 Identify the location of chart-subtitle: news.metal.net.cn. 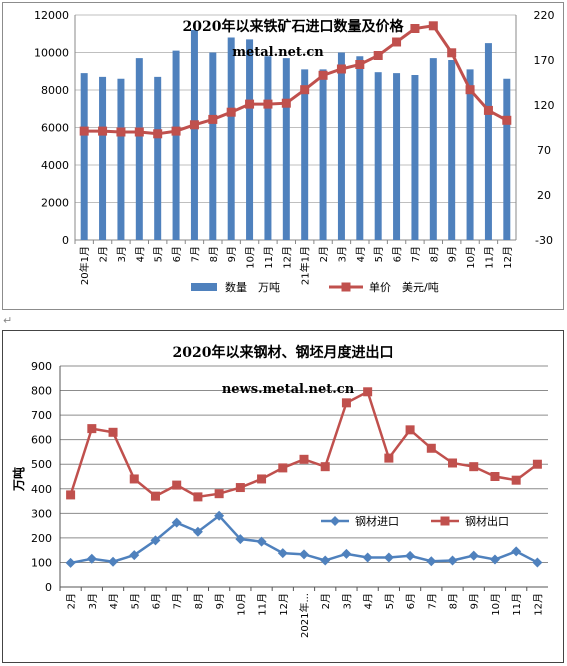
(288, 389).